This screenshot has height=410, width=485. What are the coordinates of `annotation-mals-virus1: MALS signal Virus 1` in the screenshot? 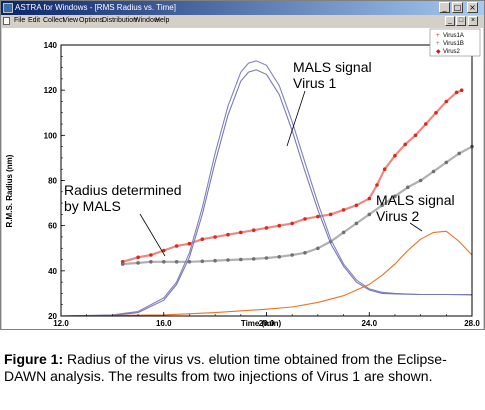 It's located at (329, 103).